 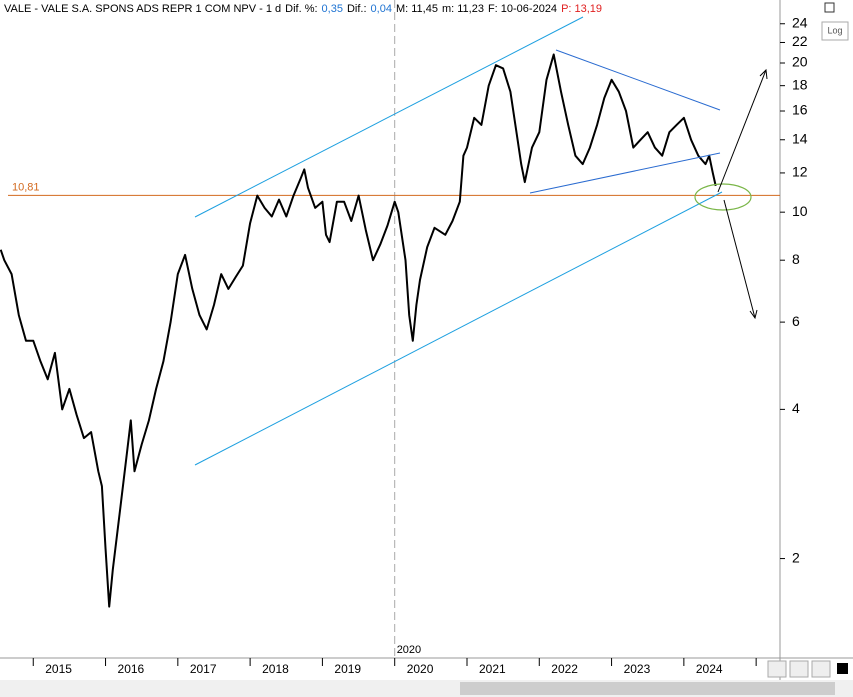 What do you see at coordinates (416, 9) in the screenshot?
I see `max: M: 11,45` at bounding box center [416, 9].